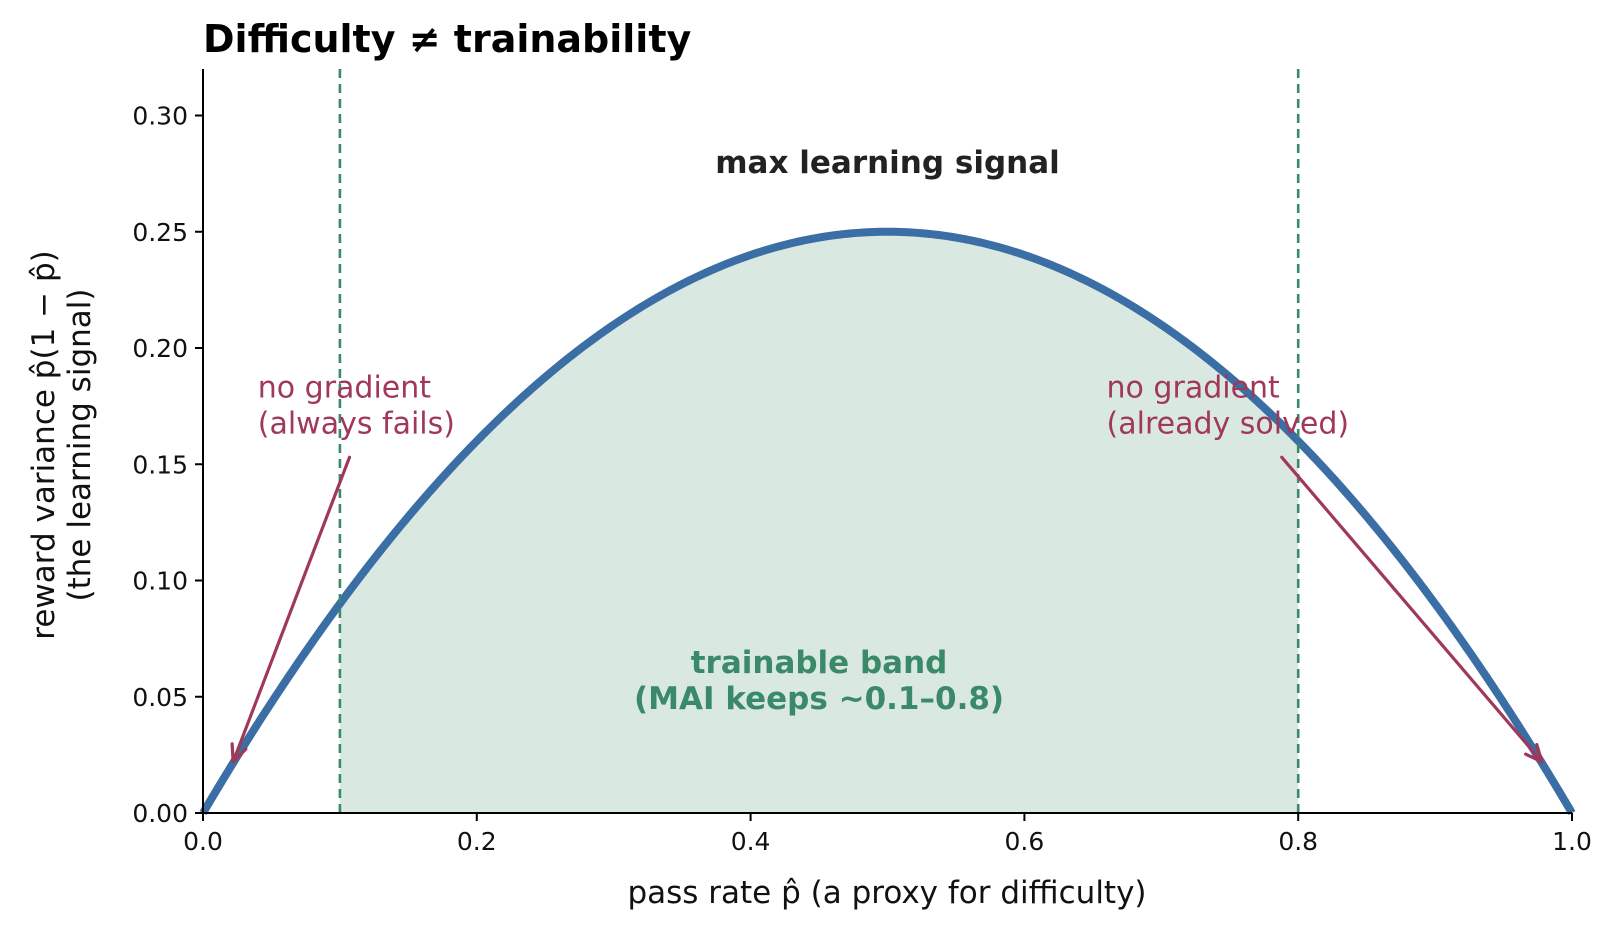 This screenshot has width=1612, height=934. I want to click on chart-title: Difficulty ≠ trainability, so click(447, 39).